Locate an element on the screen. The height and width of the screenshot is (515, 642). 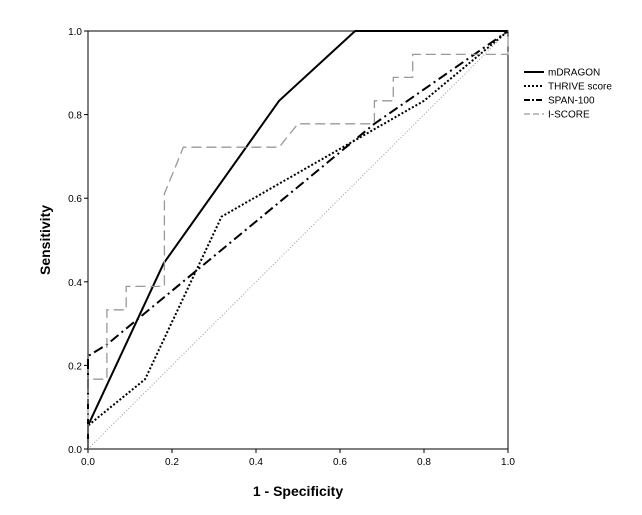
y-tick-label: 0.6 is located at coordinates (75, 199).